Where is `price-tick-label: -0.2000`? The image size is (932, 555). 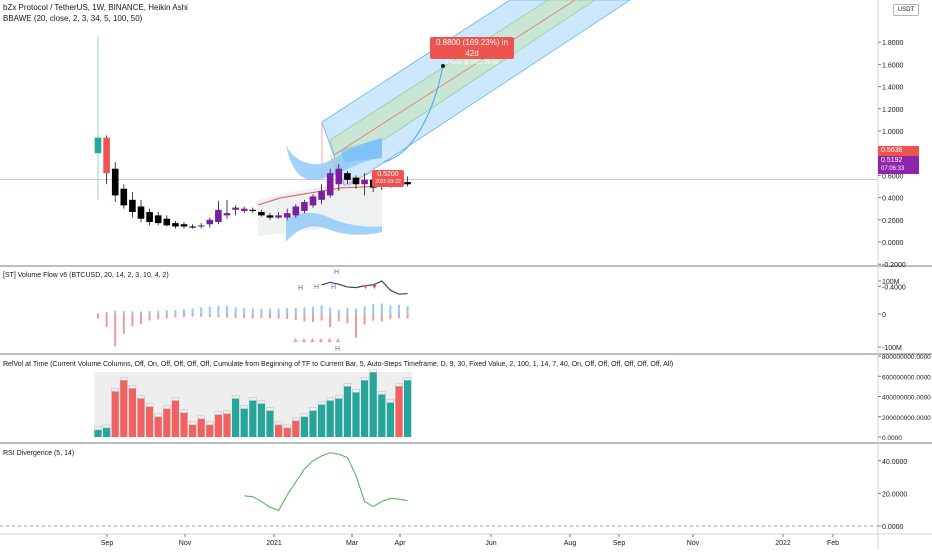 price-tick-label: -0.2000 is located at coordinates (894, 265).